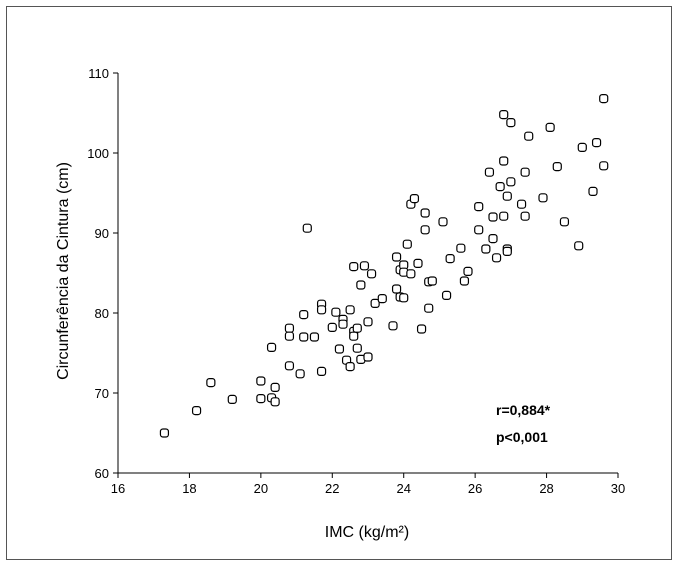  I want to click on y-tick-label: 70, so click(102, 393).